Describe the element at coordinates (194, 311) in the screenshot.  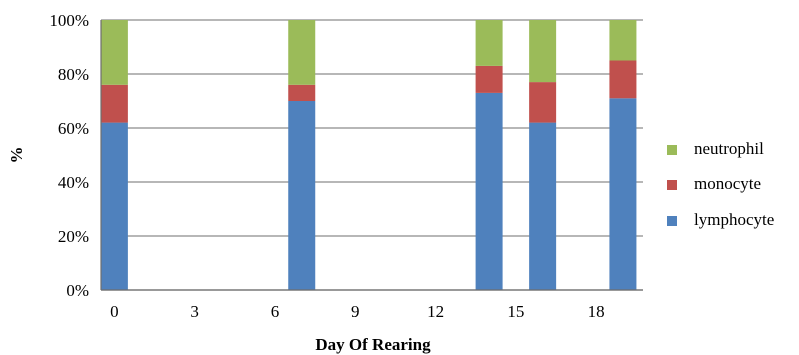
I see `x-tick-label: 3` at that location.